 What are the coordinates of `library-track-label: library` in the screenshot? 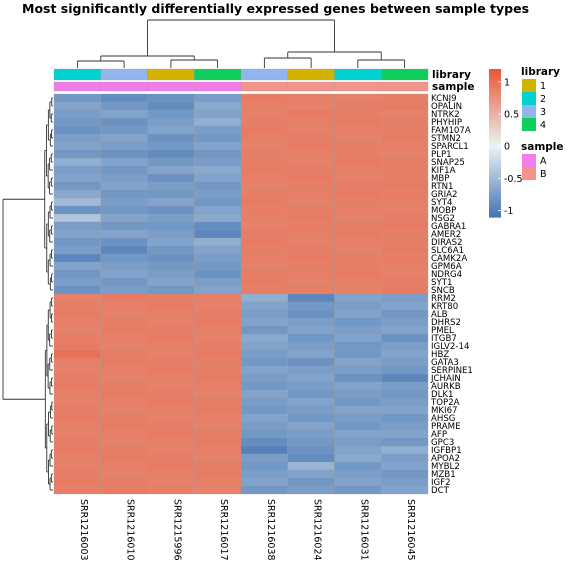 It's located at (451, 75).